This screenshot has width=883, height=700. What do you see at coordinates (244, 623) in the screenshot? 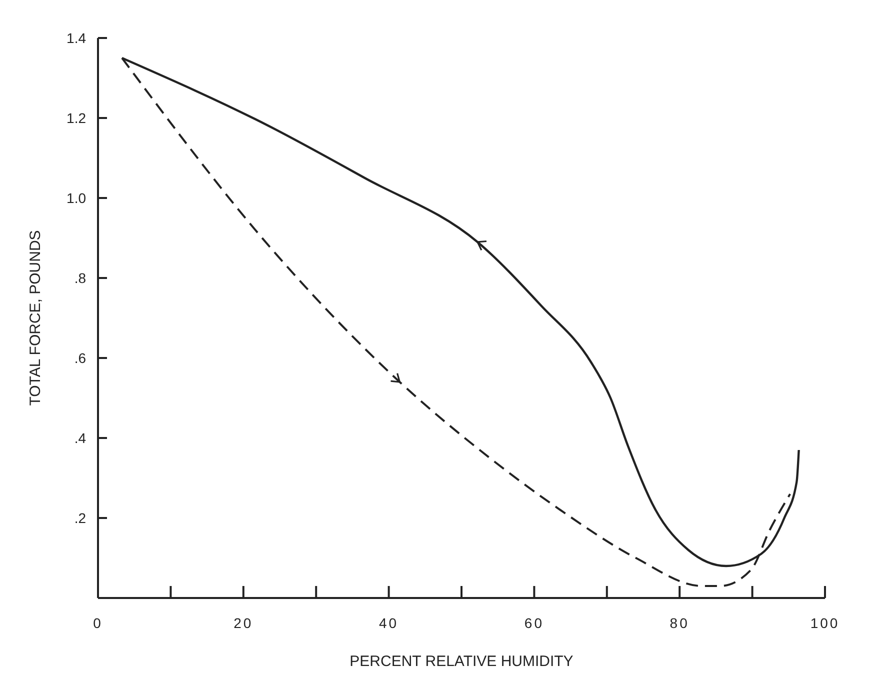
I see `x-tick-label: 20` at bounding box center [244, 623].